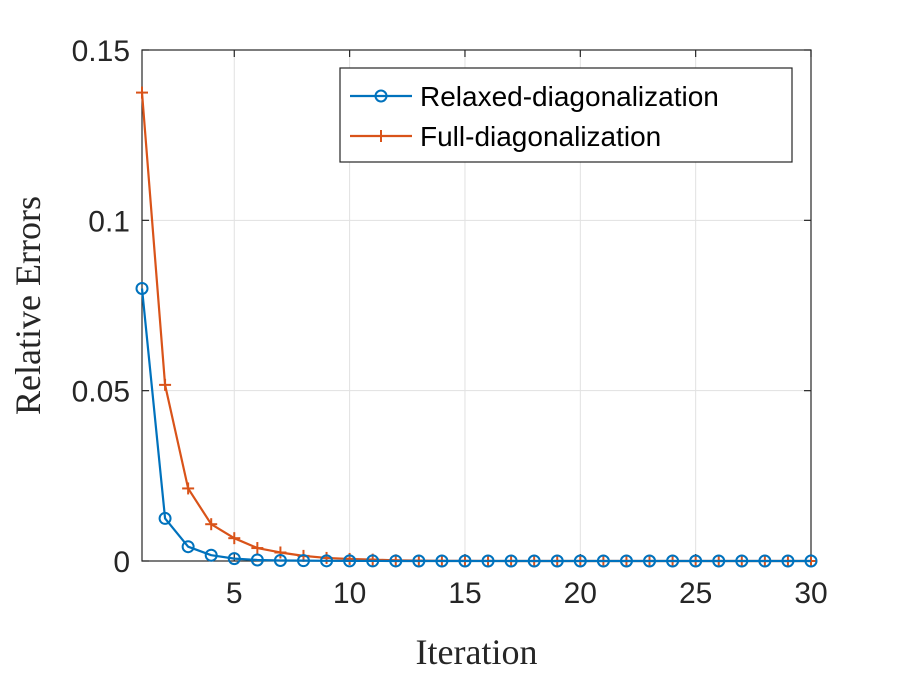 The image size is (897, 673). Describe the element at coordinates (349, 593) in the screenshot. I see `x-tick-label: 10` at that location.